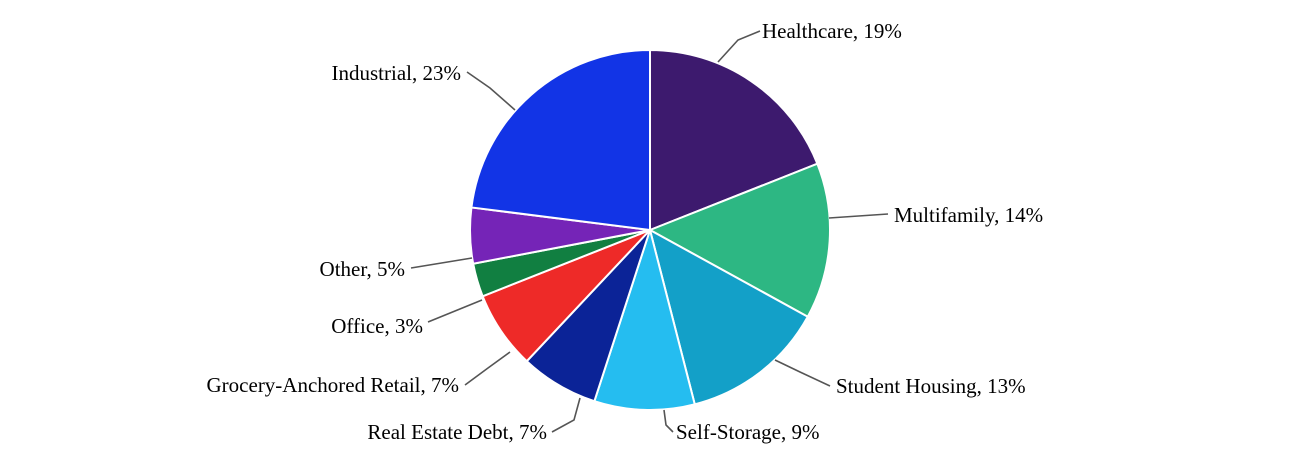  Describe the element at coordinates (457, 432) in the screenshot. I see `label-real-estate-debt: Real Estate Debt, 7%` at that location.